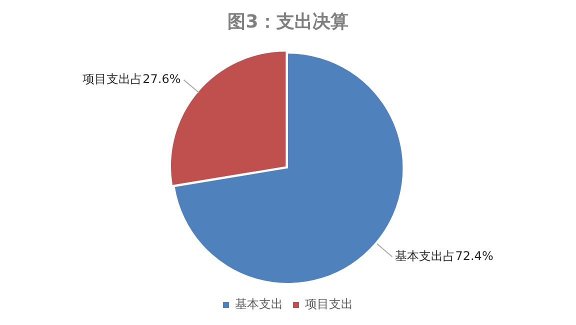 This screenshot has width=576, height=325. Describe the element at coordinates (131, 79) in the screenshot. I see `data-label: 项目支出占27.6%` at that location.